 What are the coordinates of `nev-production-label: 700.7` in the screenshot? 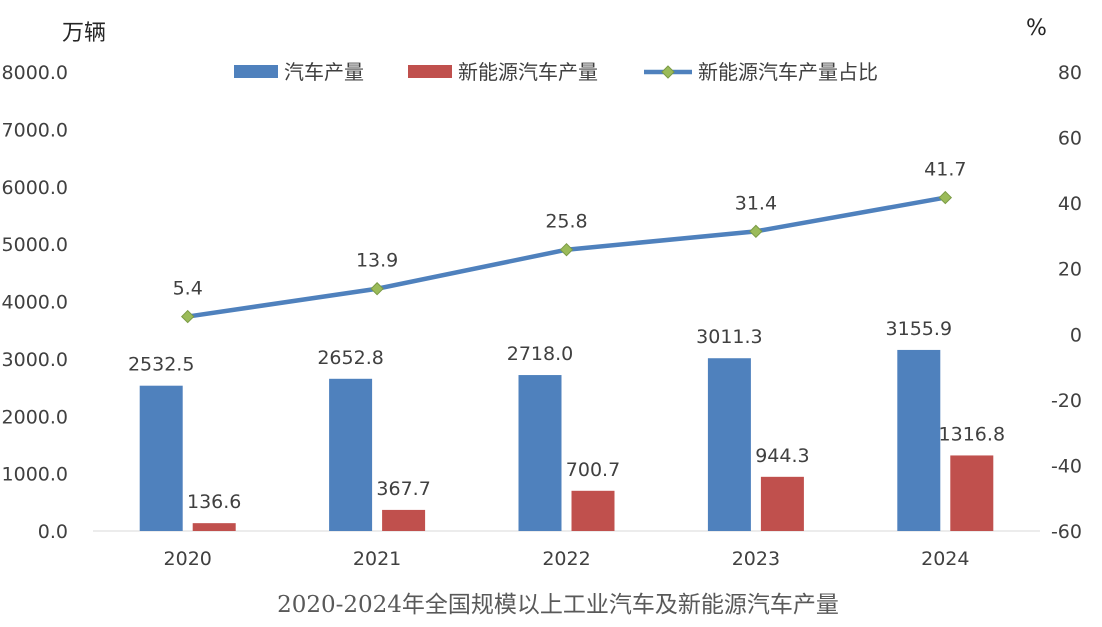 It's located at (593, 470).